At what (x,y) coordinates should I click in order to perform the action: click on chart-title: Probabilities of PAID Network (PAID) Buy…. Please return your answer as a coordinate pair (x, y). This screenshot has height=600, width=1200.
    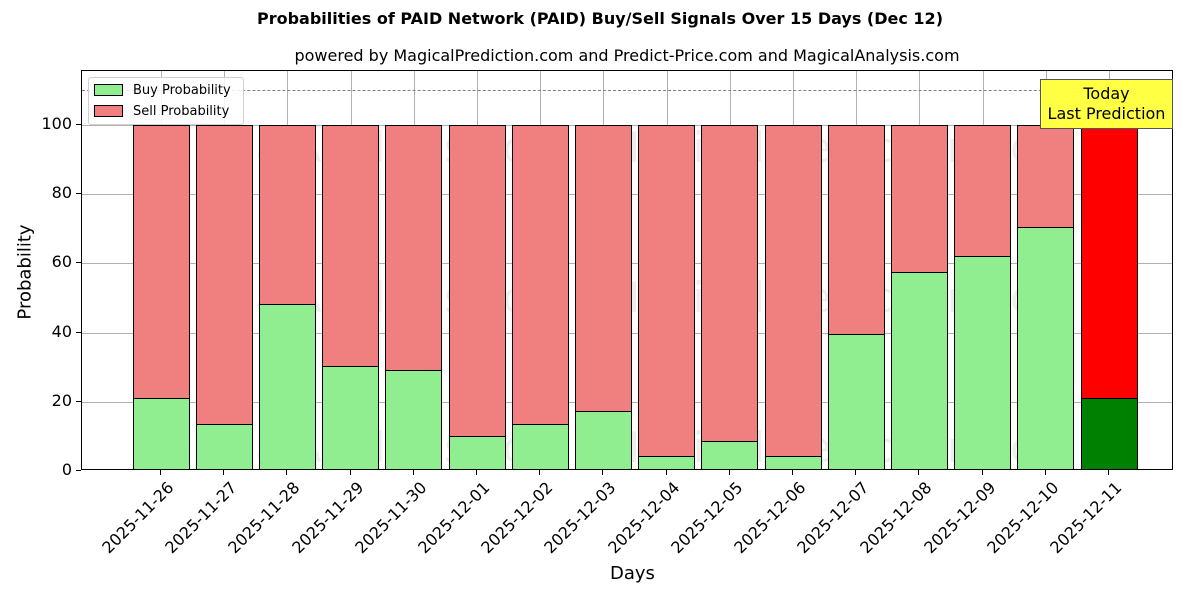
    Looking at the image, I should click on (599, 18).